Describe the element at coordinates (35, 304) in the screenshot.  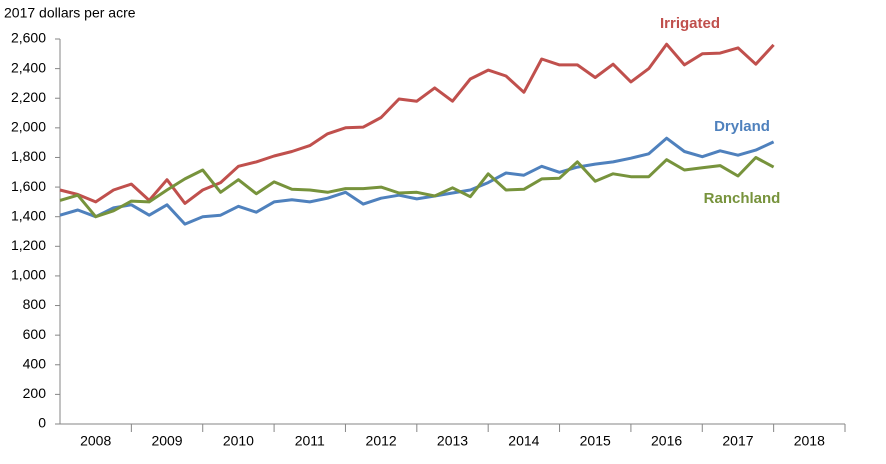
I see `y-tick-label: 800` at that location.